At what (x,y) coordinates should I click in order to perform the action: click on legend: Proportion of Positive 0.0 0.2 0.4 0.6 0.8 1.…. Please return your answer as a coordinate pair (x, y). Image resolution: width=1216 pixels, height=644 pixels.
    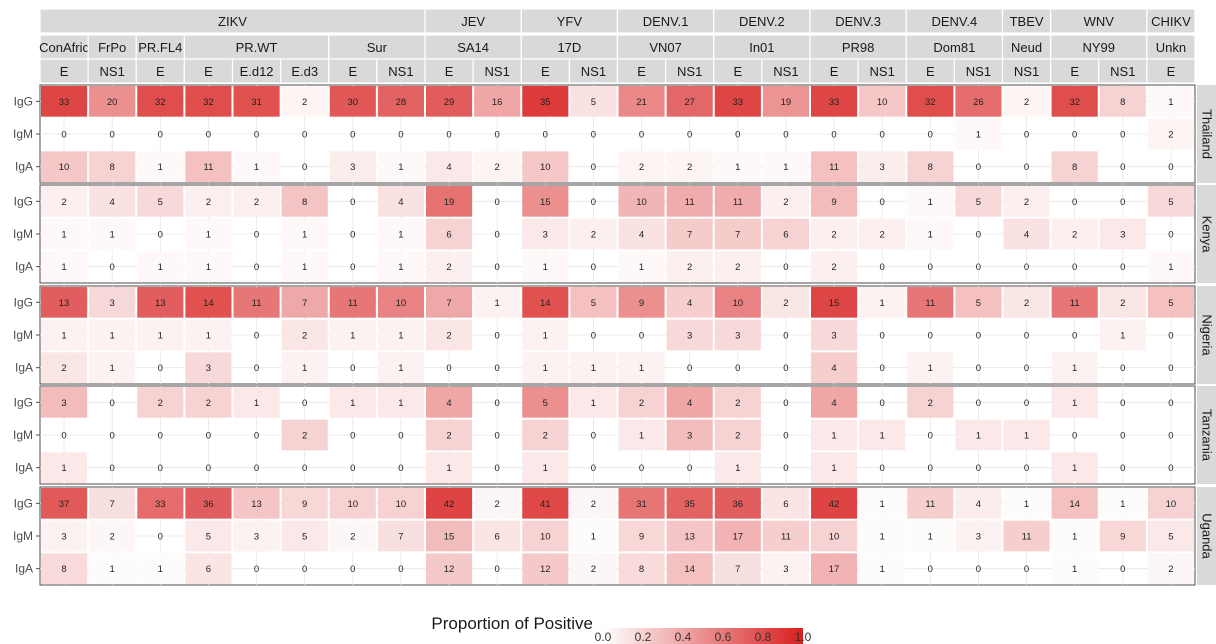
    Looking at the image, I should click on (621, 629).